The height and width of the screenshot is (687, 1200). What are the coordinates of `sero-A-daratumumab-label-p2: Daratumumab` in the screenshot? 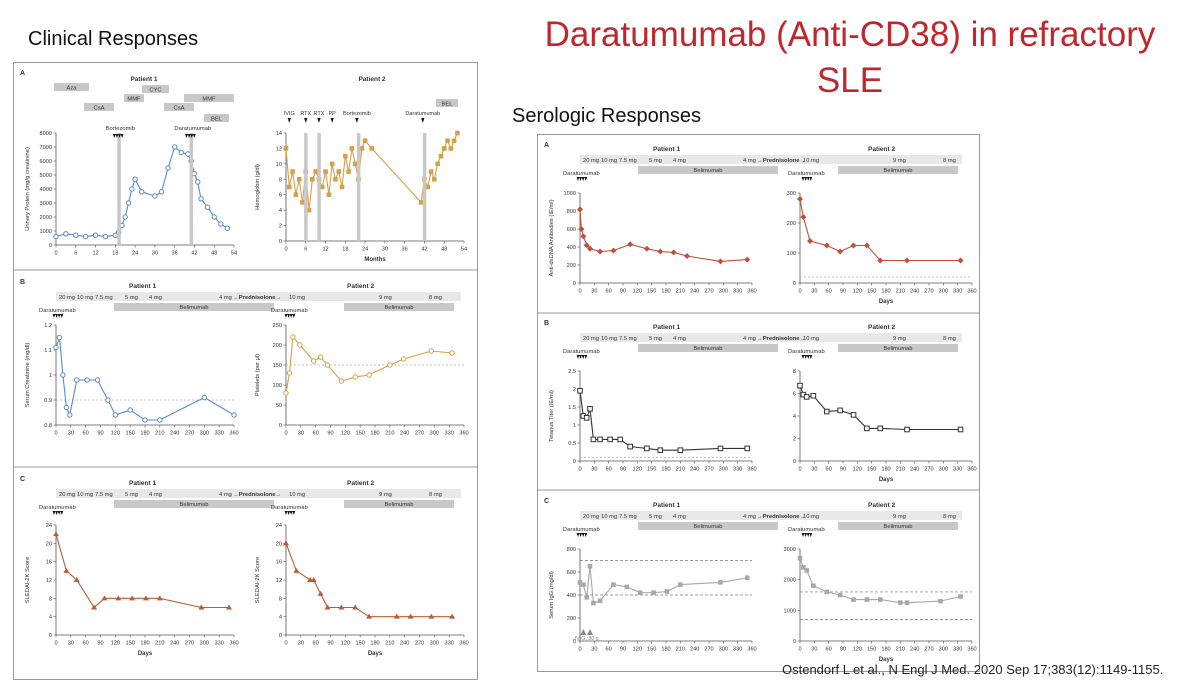 It's located at (806, 174).